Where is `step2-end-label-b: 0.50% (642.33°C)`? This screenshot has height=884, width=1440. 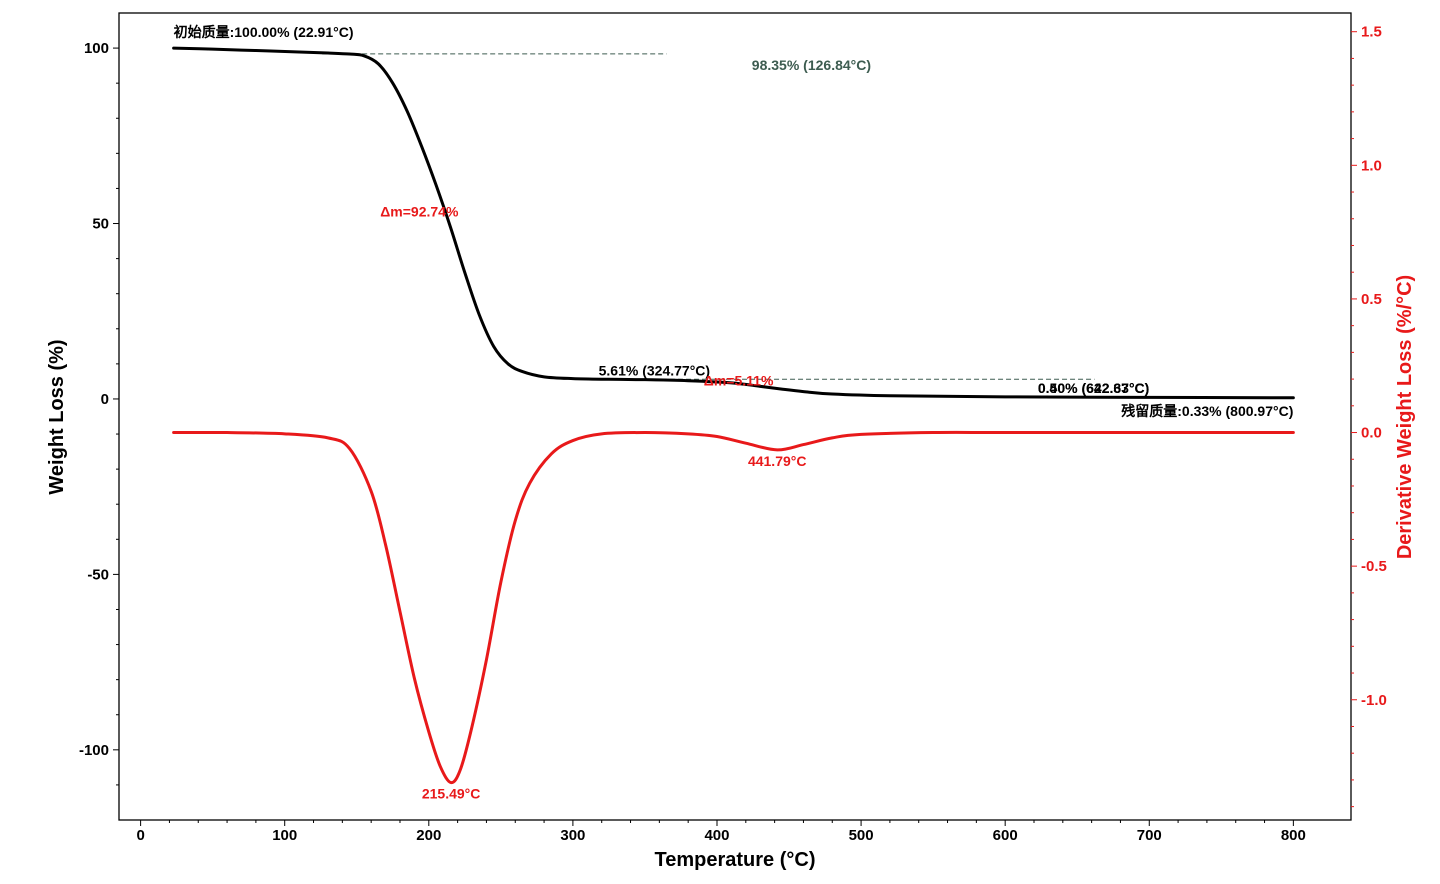 step2-end-label-b: 0.50% (642.33°C) is located at coordinates (1093, 388).